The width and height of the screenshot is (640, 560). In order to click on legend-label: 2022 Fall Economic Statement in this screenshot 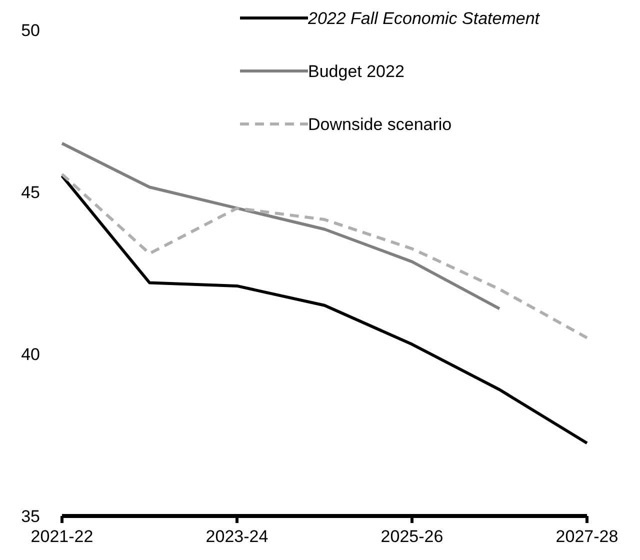, I will do `click(424, 18)`.